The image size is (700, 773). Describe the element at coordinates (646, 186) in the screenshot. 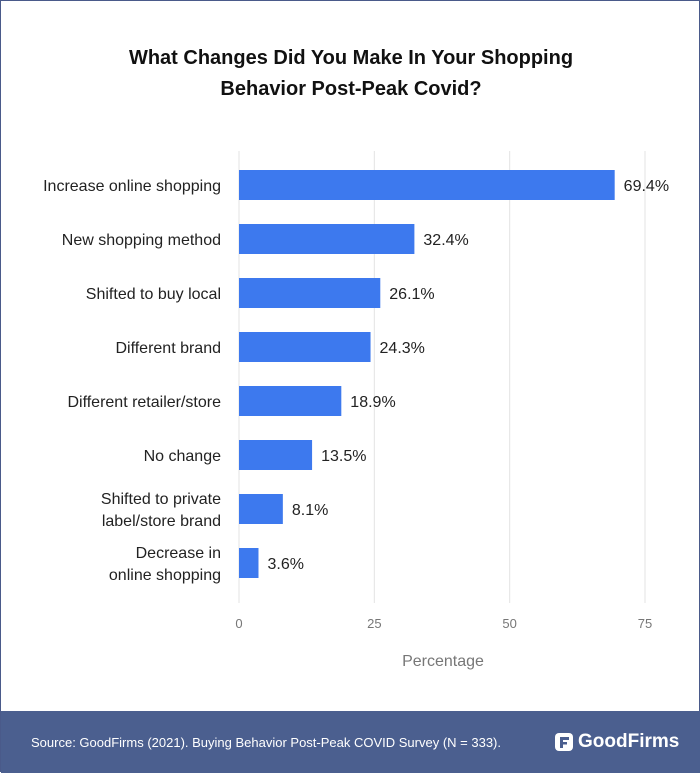

I see `value-label: 69.4%` at that location.